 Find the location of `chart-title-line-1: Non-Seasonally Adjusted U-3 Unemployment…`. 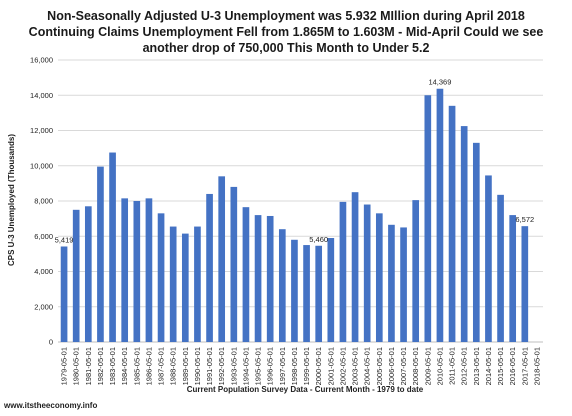

chart-title-line-1: Non-Seasonally Adjusted U-3 Unemployment… is located at coordinates (286, 16).